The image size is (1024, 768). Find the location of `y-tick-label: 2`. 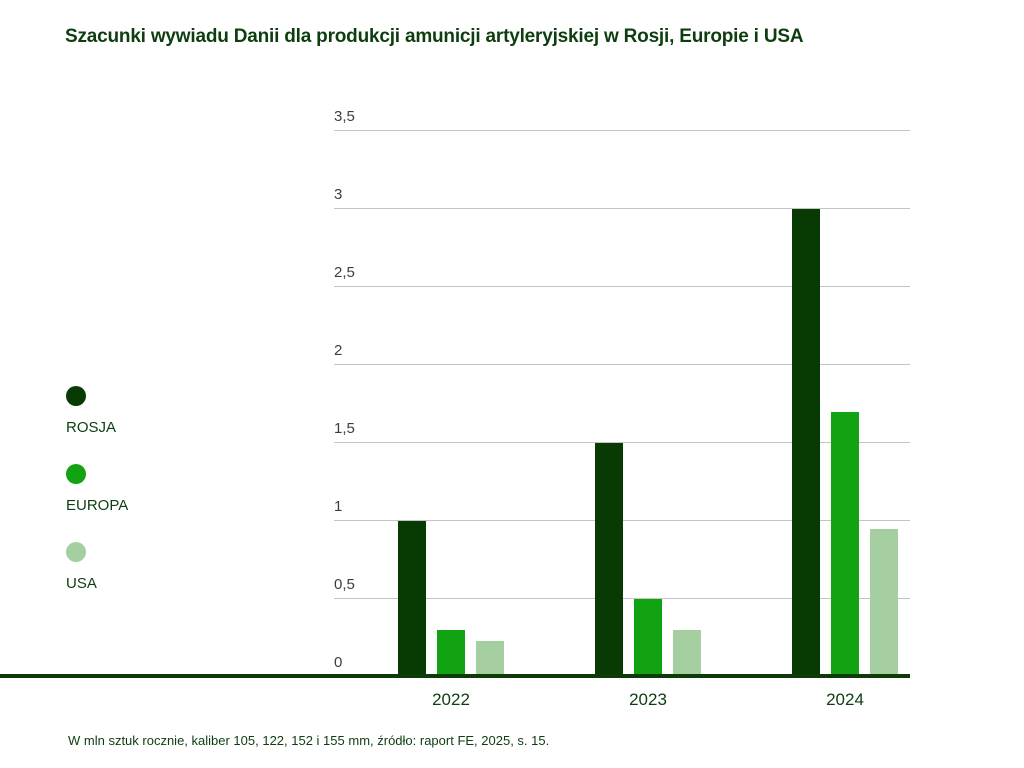

y-tick-label: 2 is located at coordinates (338, 350).